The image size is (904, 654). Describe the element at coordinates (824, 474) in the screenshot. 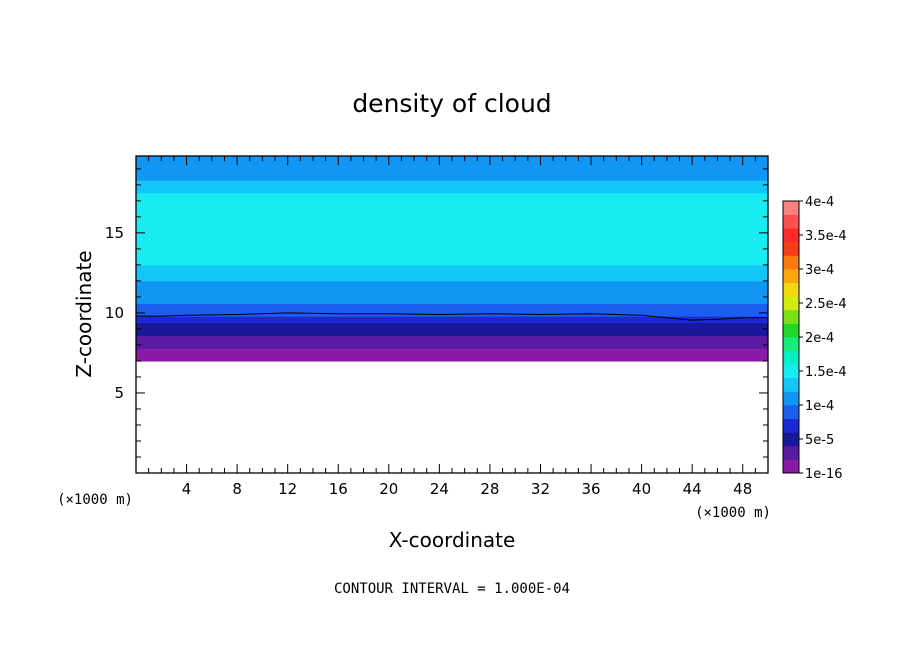

I see `colorbar-label: 1e-16` at that location.